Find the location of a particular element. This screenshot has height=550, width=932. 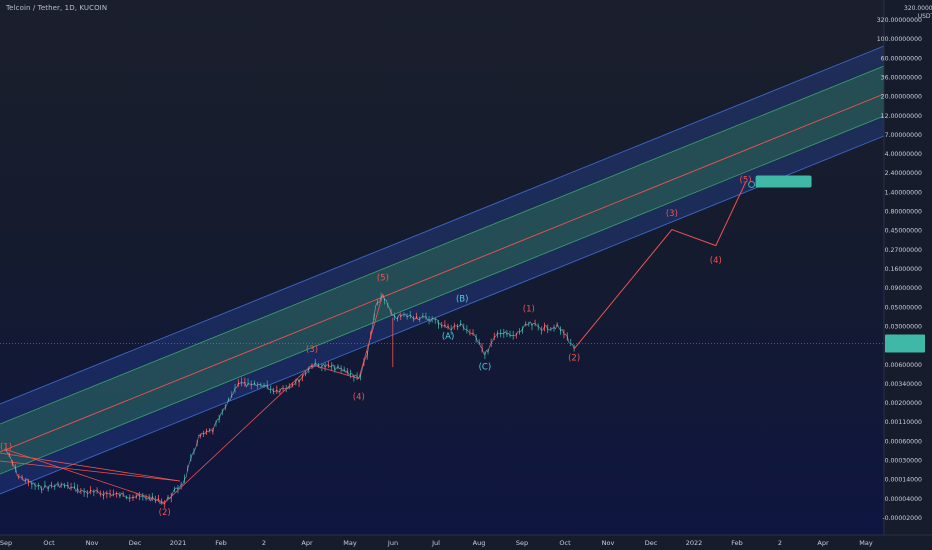

descending-trendline is located at coordinates (90, 471).